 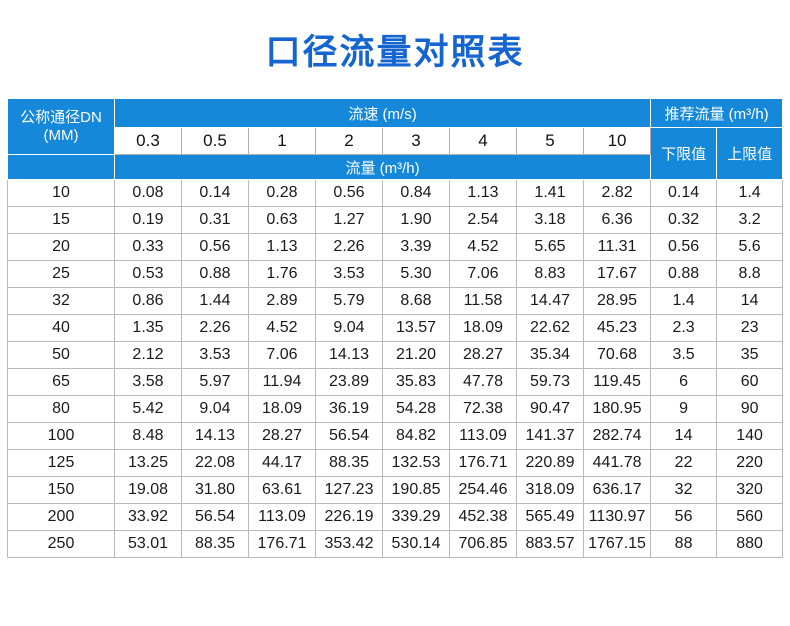 What do you see at coordinates (550, 355) in the screenshot?
I see `flow-value-cell: 35.34` at bounding box center [550, 355].